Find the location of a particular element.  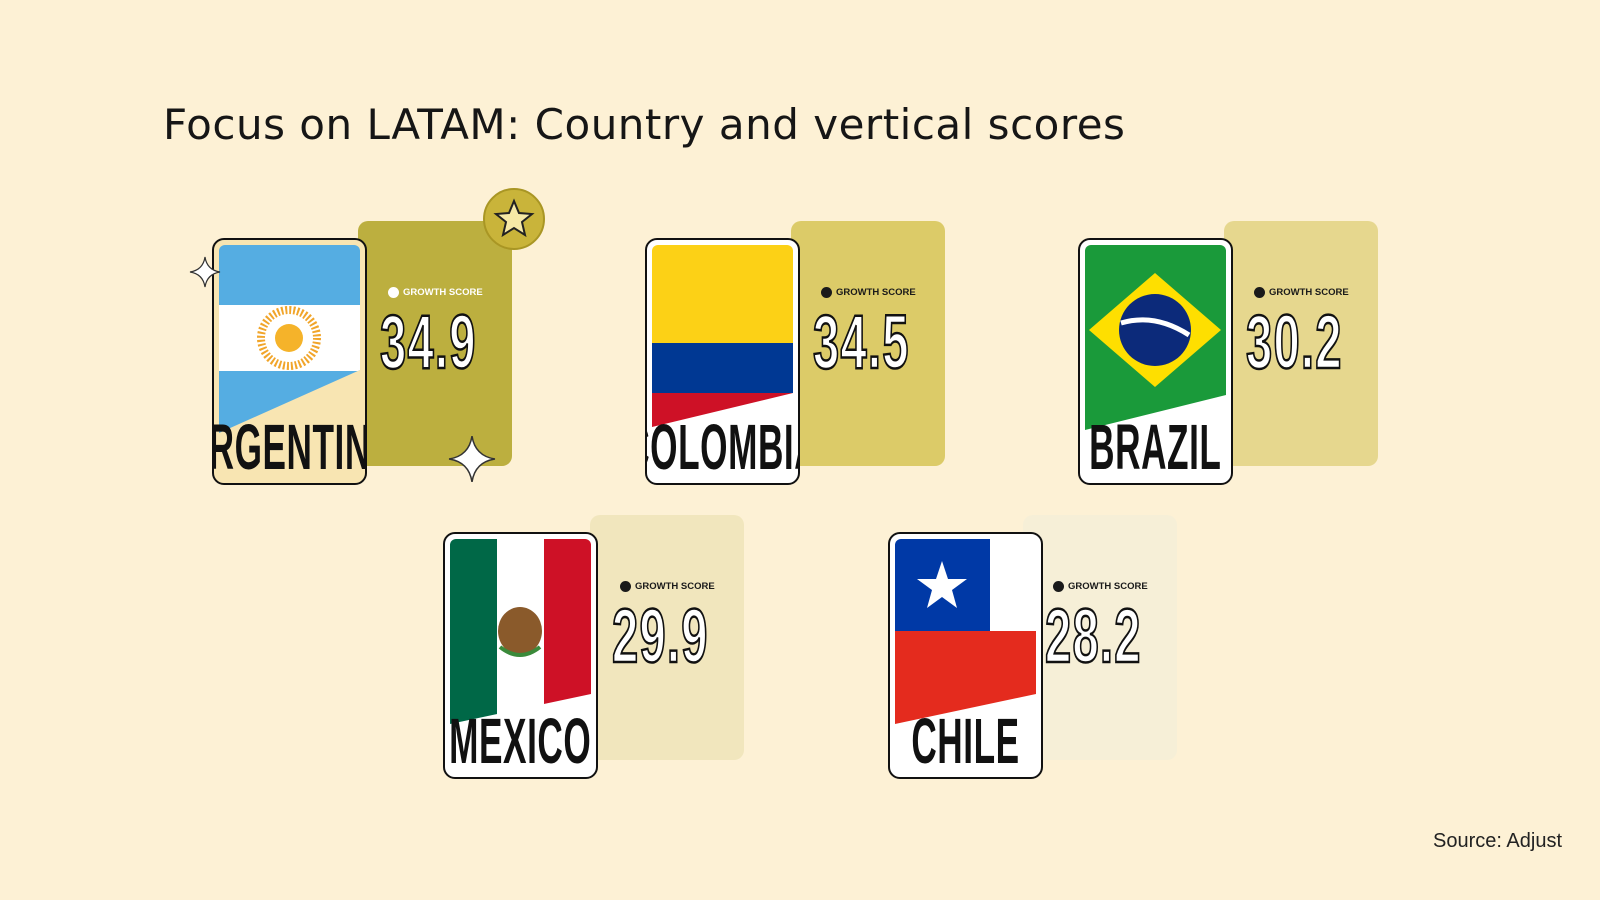

country-name: ARGENTINA is located at coordinates (289, 447).